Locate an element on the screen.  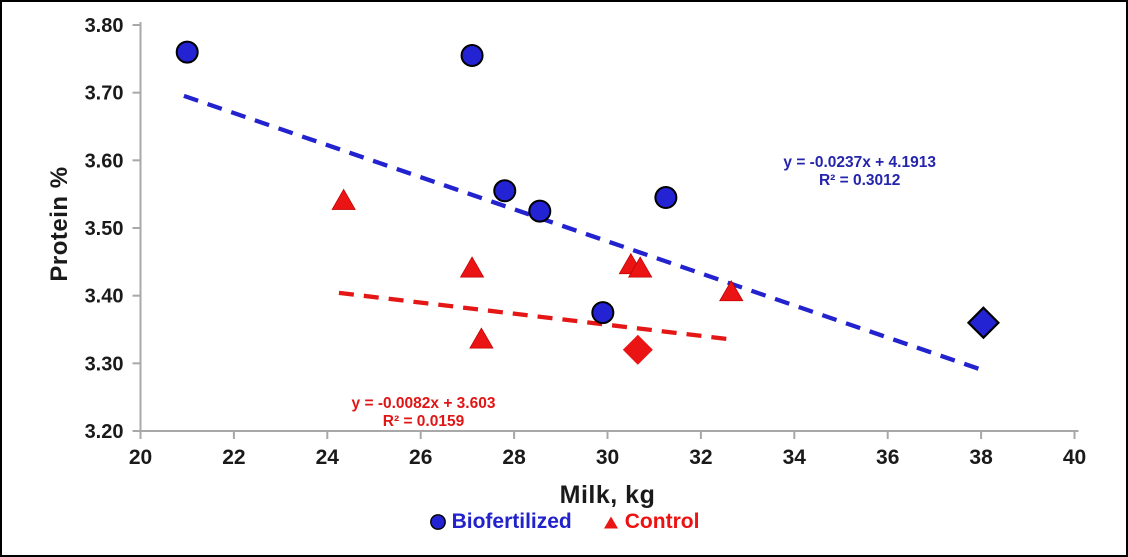
legend-label-biofertilized: Biofertilized is located at coordinates (511, 521).